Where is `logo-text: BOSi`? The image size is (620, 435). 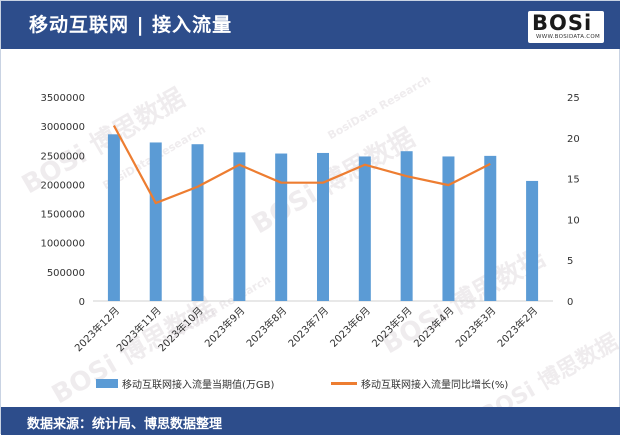 logo-text: BOSi is located at coordinates (562, 23).